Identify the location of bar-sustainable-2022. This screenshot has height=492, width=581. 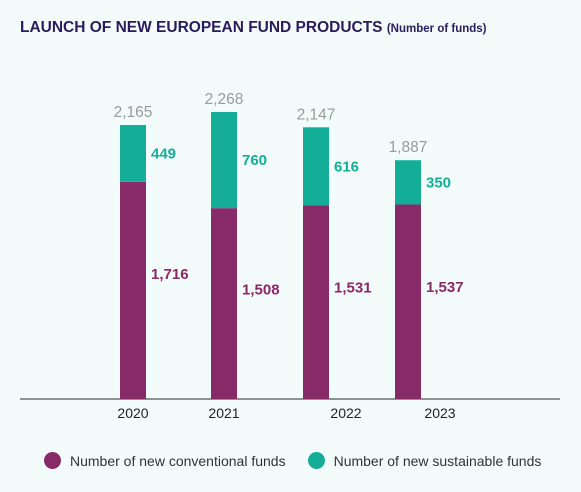
(316, 166).